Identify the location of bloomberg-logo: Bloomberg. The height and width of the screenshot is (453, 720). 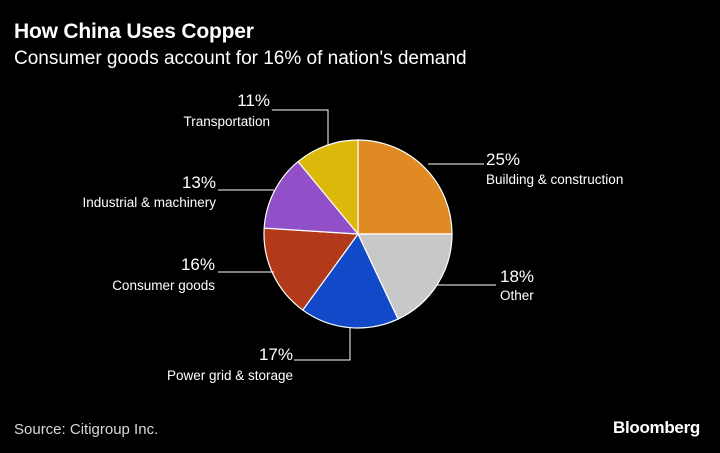
(656, 427).